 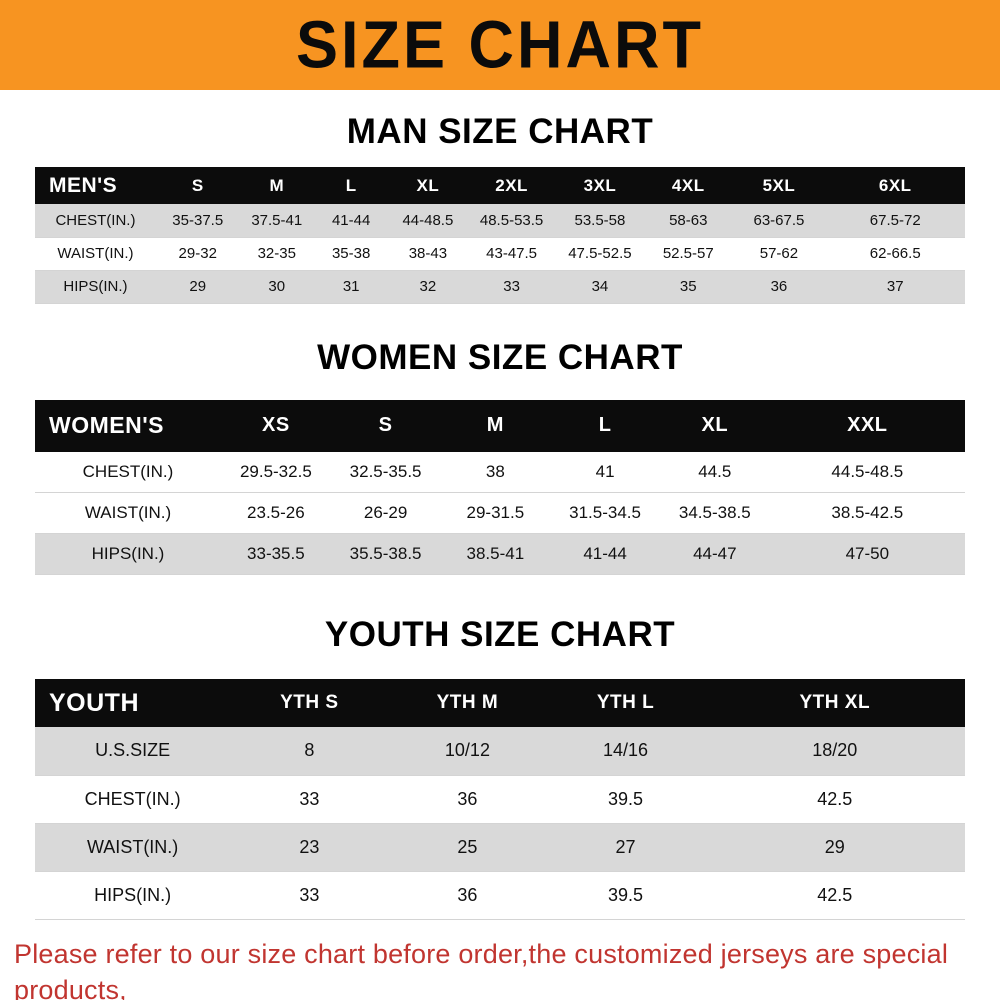 I want to click on size-value: 63-67.5, so click(x=779, y=221).